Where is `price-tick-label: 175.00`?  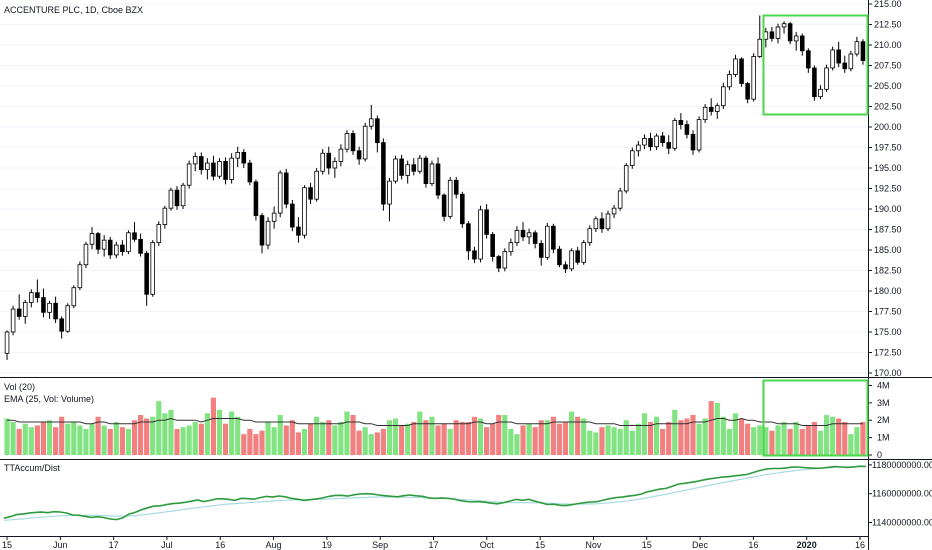 price-tick-label: 175.00 is located at coordinates (888, 332).